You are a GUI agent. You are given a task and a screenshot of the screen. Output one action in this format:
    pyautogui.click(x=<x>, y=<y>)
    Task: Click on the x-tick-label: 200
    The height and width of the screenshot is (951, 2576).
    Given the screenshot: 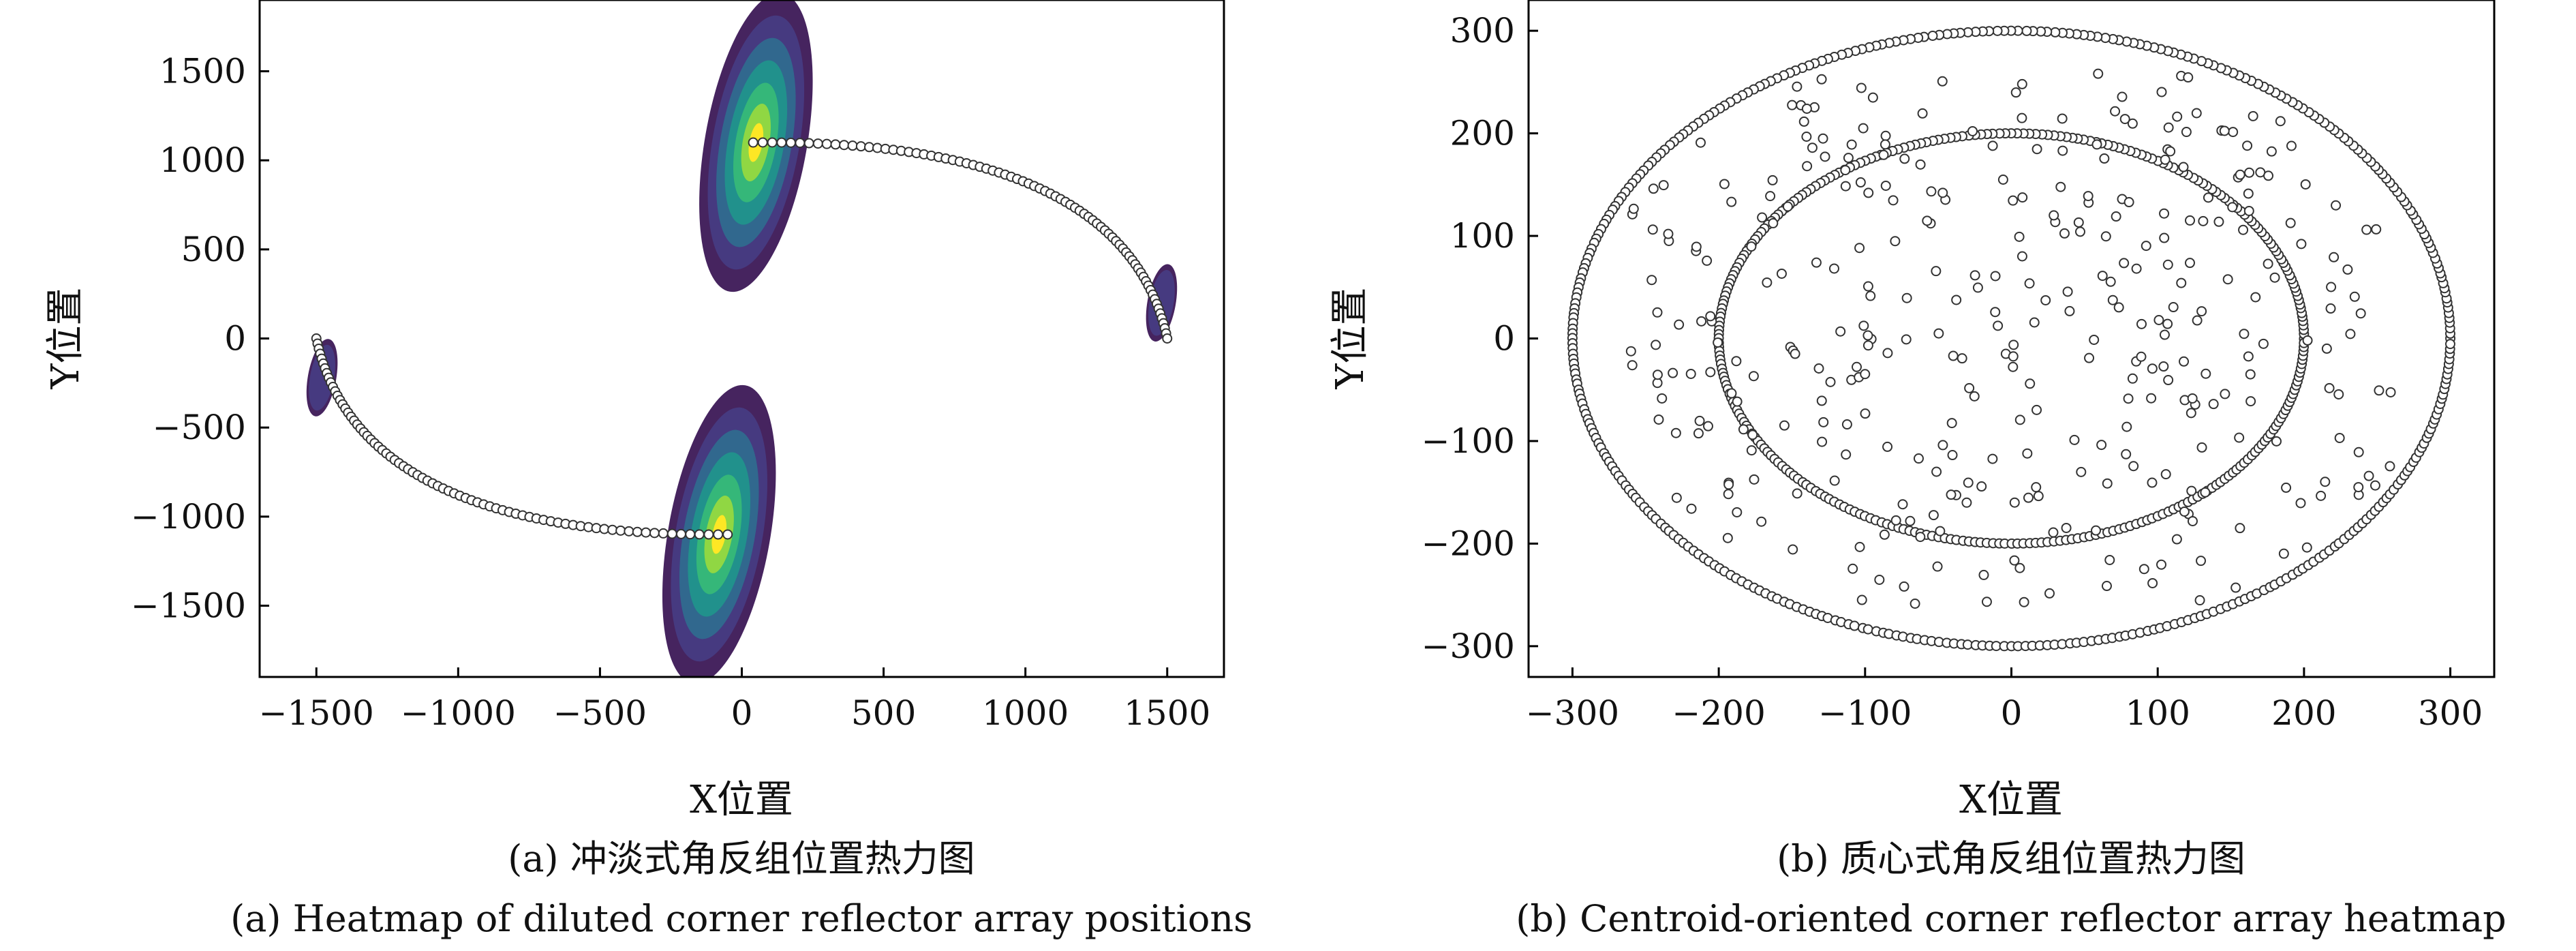 What is the action you would take?
    pyautogui.click(x=2303, y=713)
    